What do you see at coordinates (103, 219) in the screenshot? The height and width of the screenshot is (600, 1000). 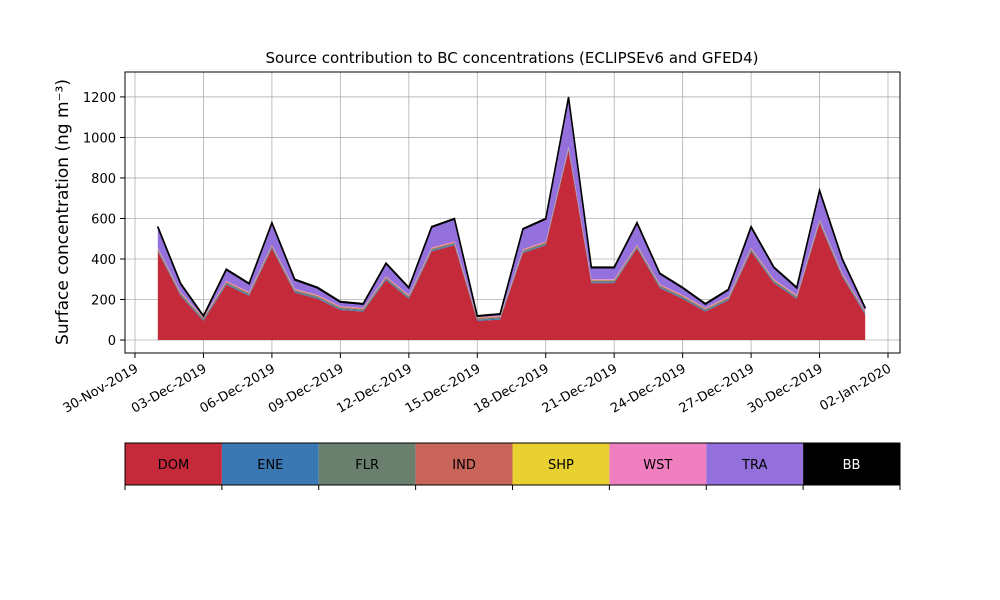 I see `y-tick-label: 600` at bounding box center [103, 219].